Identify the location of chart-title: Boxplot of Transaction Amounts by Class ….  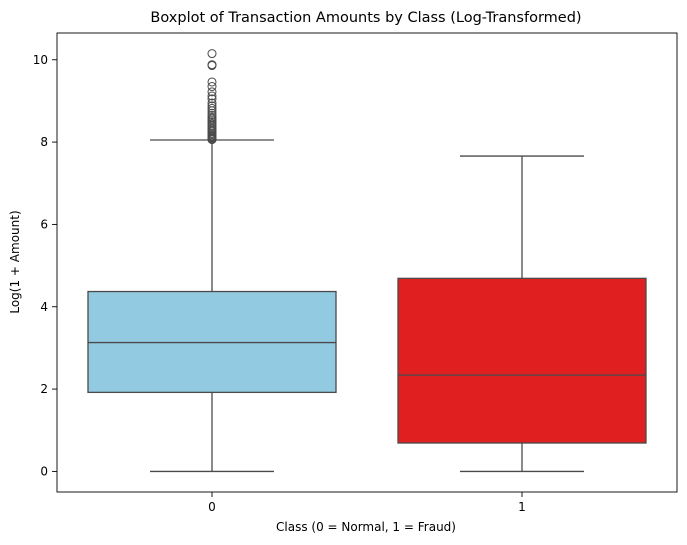
(365, 18).